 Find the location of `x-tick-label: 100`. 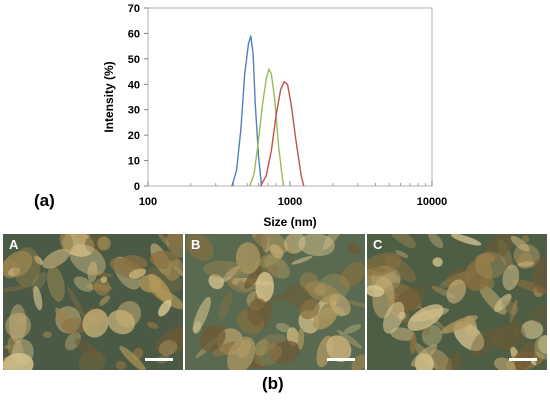

x-tick-label: 100 is located at coordinates (148, 202).